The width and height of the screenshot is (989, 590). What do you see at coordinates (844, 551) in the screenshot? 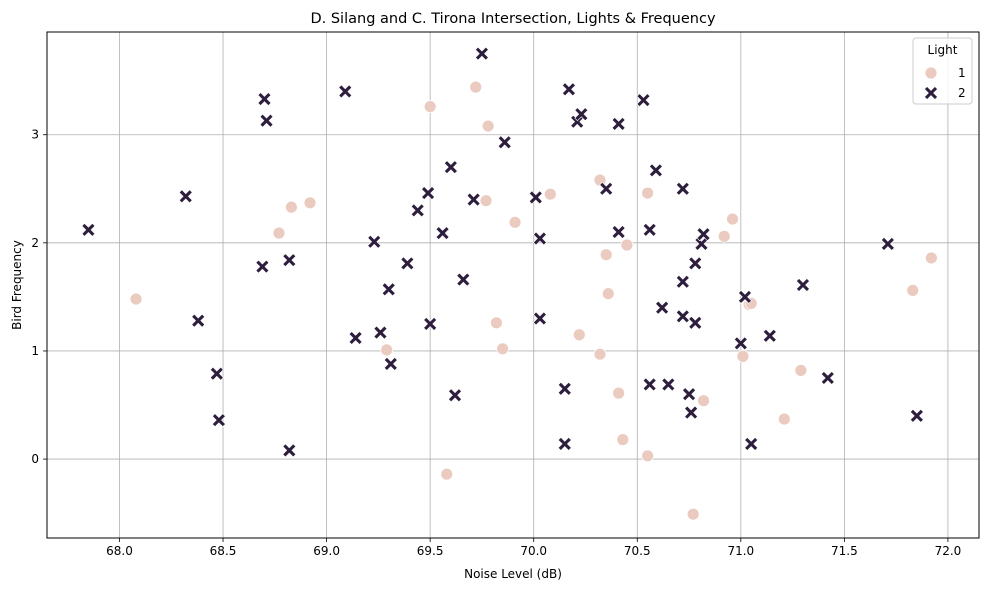
I see `x-tick-label: 71.5` at bounding box center [844, 551].